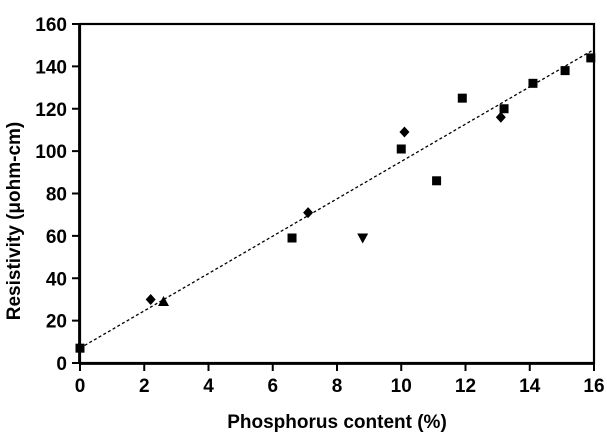 This screenshot has height=443, width=607. I want to click on x-tick-label: 6, so click(272, 386).